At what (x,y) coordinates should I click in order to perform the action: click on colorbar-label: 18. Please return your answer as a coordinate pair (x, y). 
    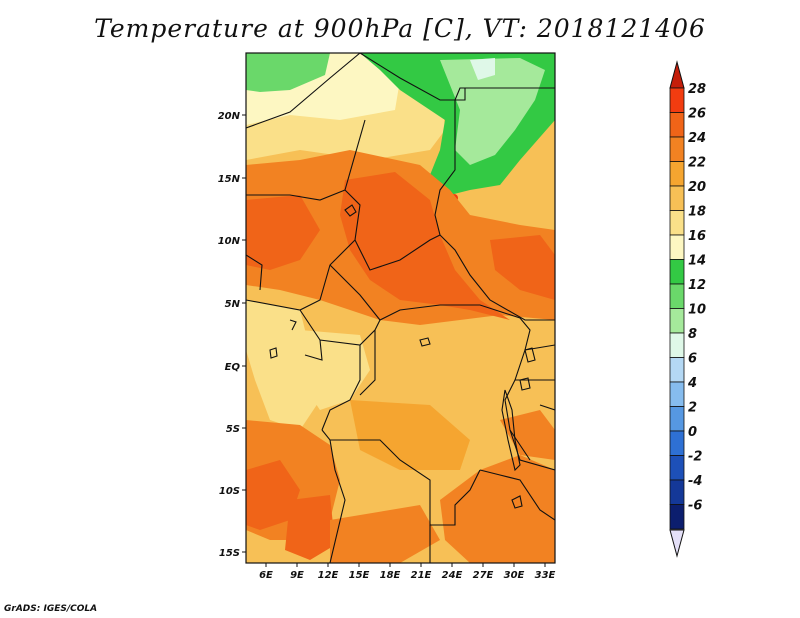
    Looking at the image, I should click on (697, 212).